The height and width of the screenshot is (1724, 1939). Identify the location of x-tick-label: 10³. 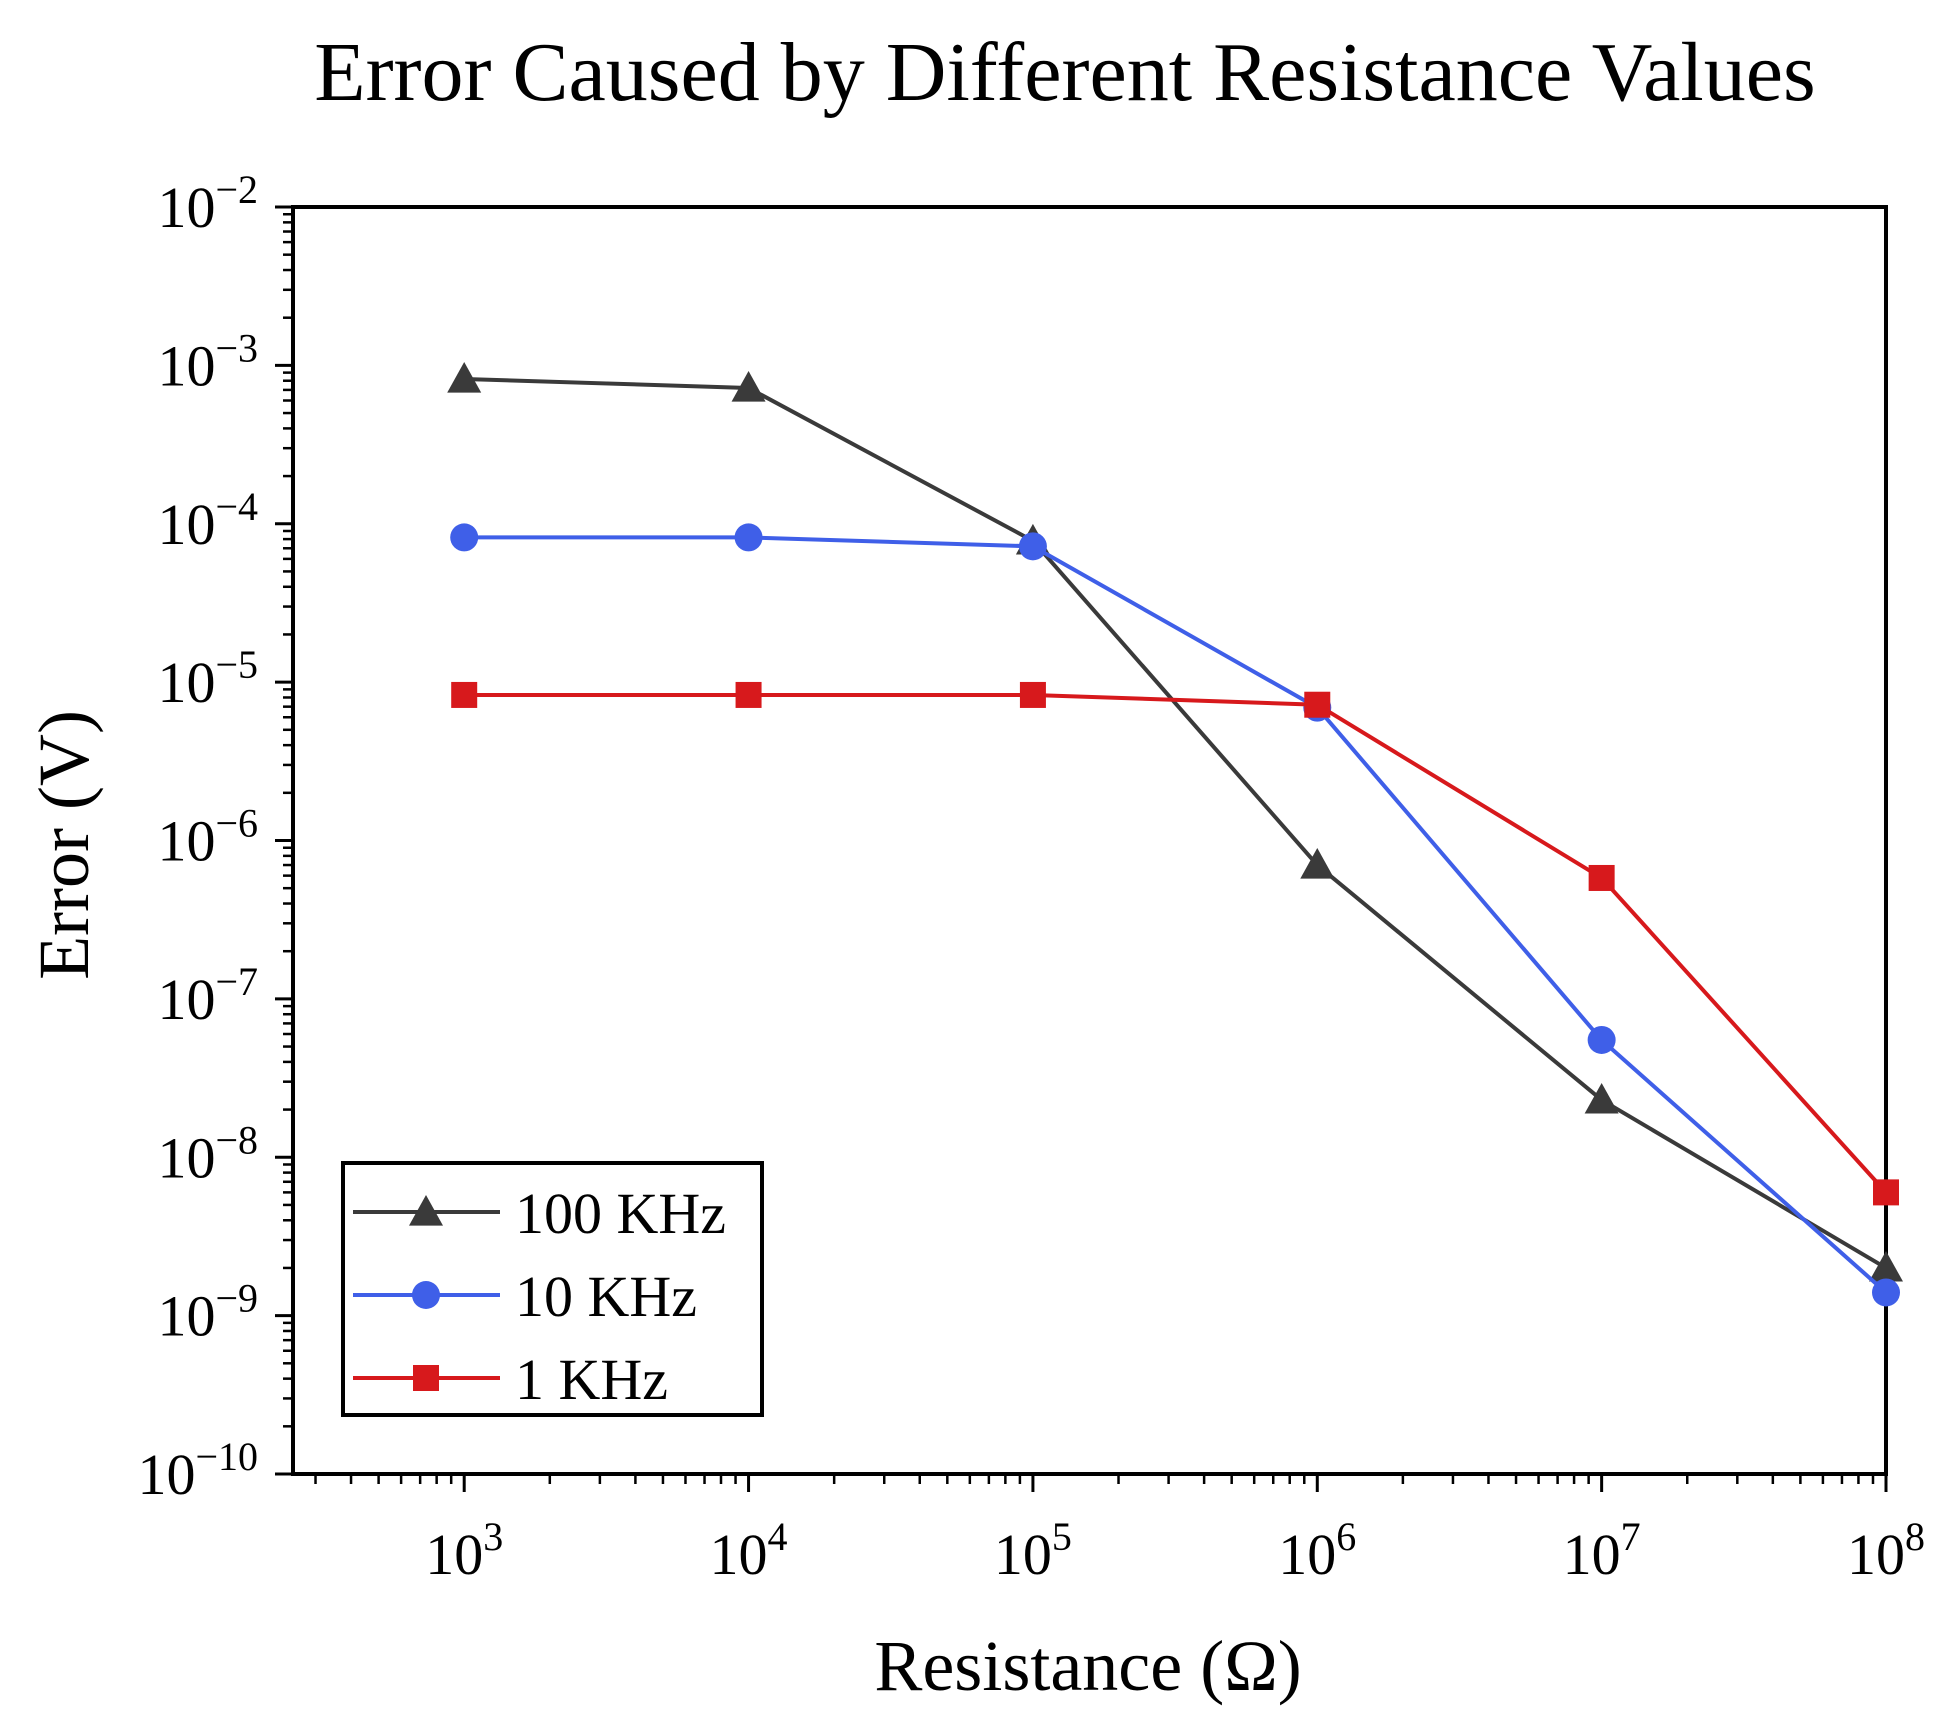
(464, 1550).